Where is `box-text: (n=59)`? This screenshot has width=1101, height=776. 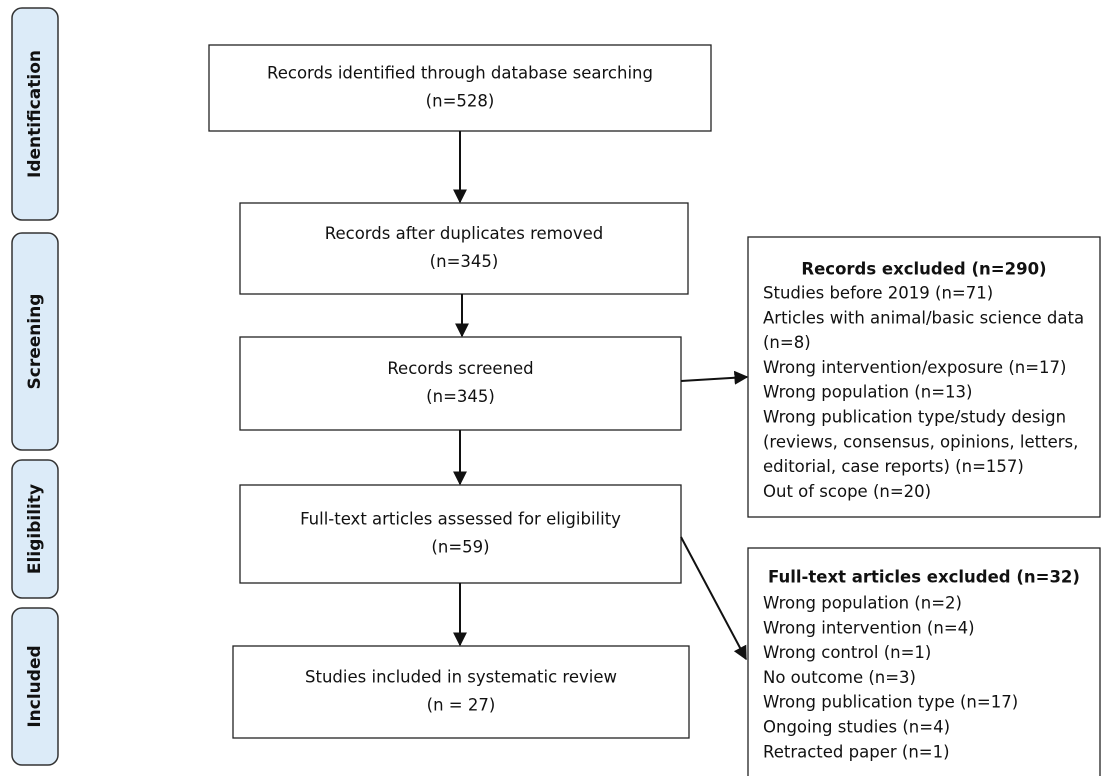 box-text: (n=59) is located at coordinates (460, 547).